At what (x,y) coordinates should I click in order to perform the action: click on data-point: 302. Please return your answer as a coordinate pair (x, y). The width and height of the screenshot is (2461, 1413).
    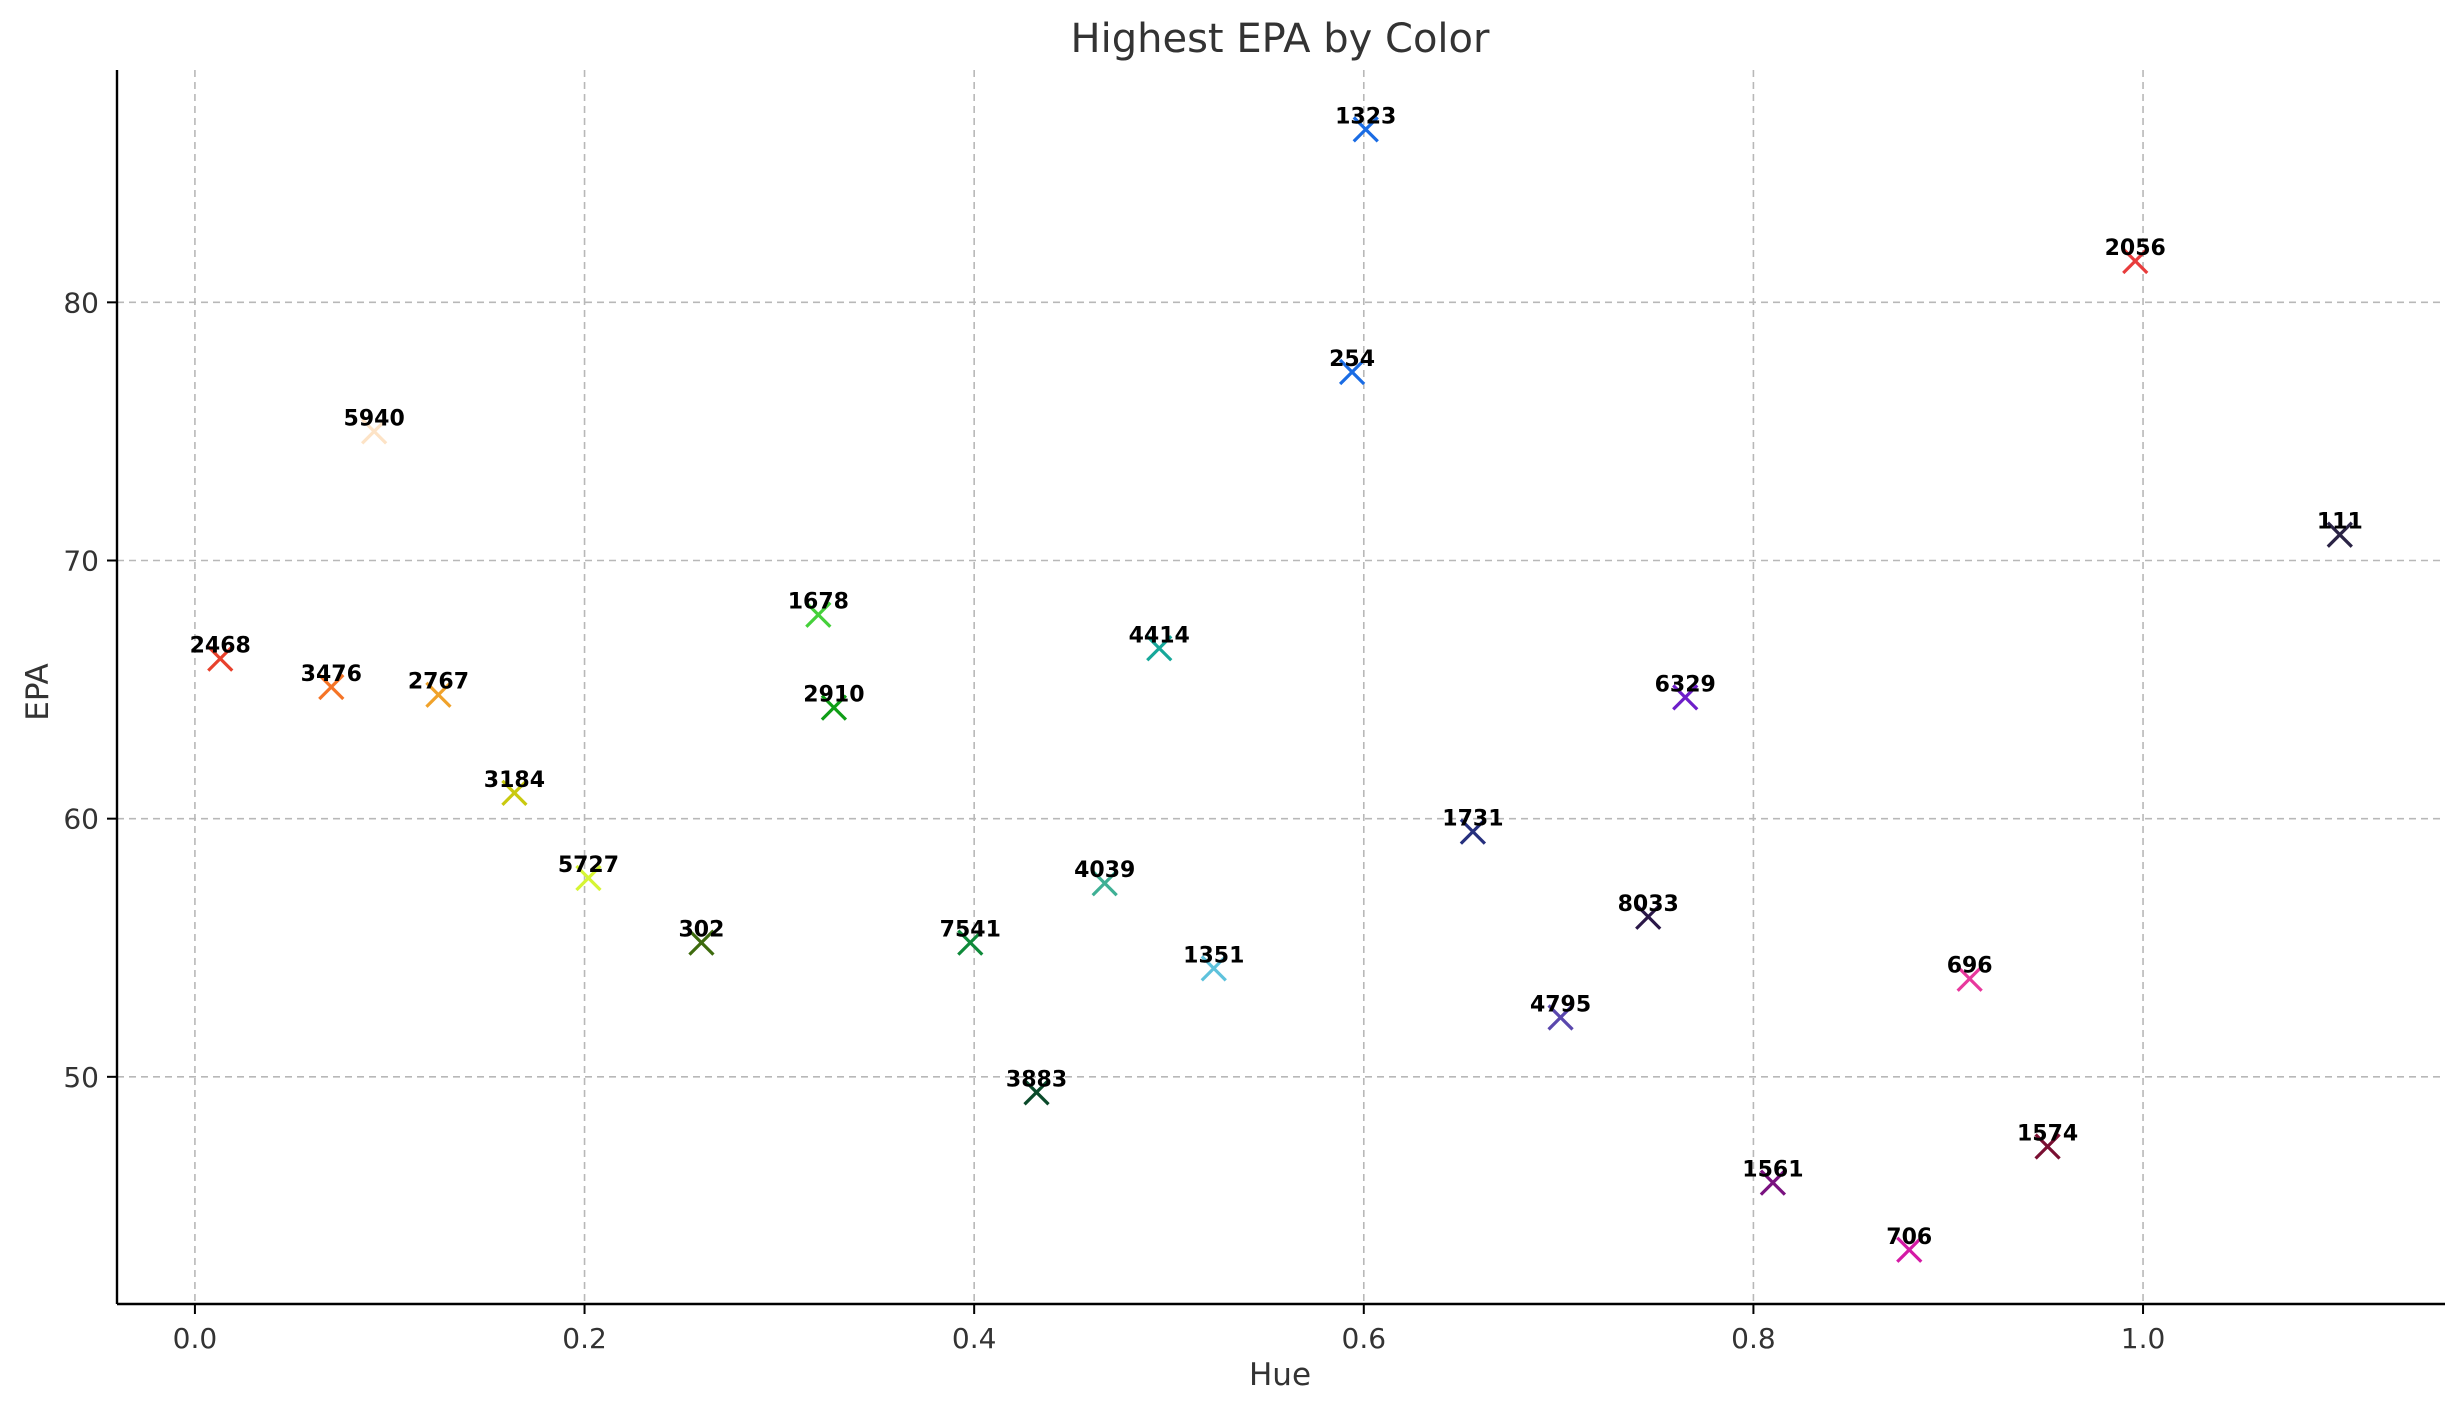
    Looking at the image, I should click on (701, 937).